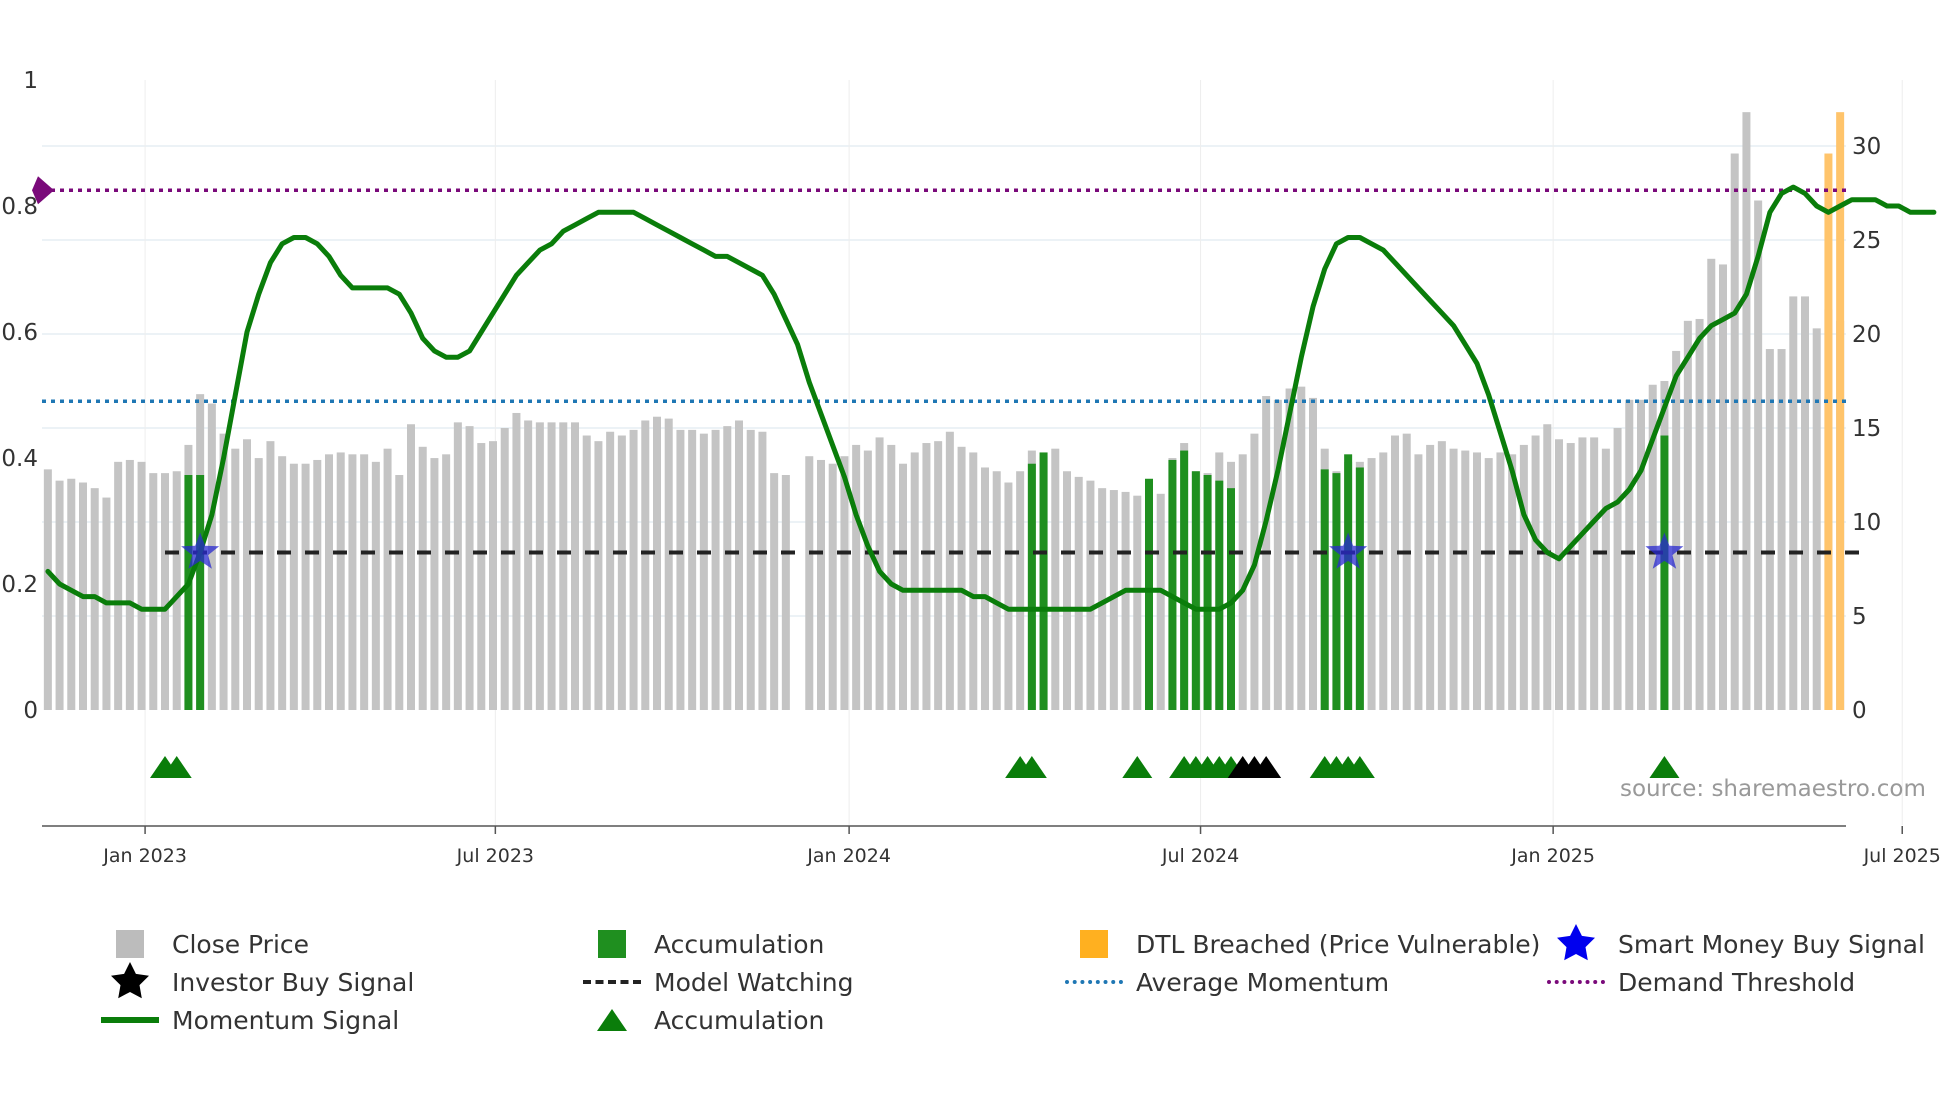  Describe the element at coordinates (19, 585) in the screenshot. I see `left-tick-label: 0.2` at that location.